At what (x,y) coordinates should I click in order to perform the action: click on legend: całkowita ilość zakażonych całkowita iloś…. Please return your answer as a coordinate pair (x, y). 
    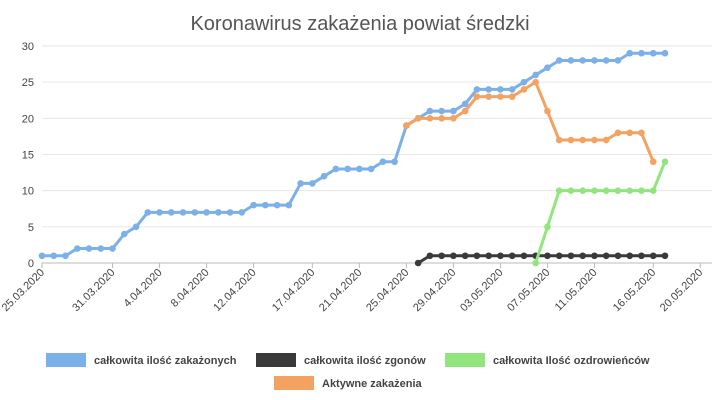
    Looking at the image, I should click on (348, 371).